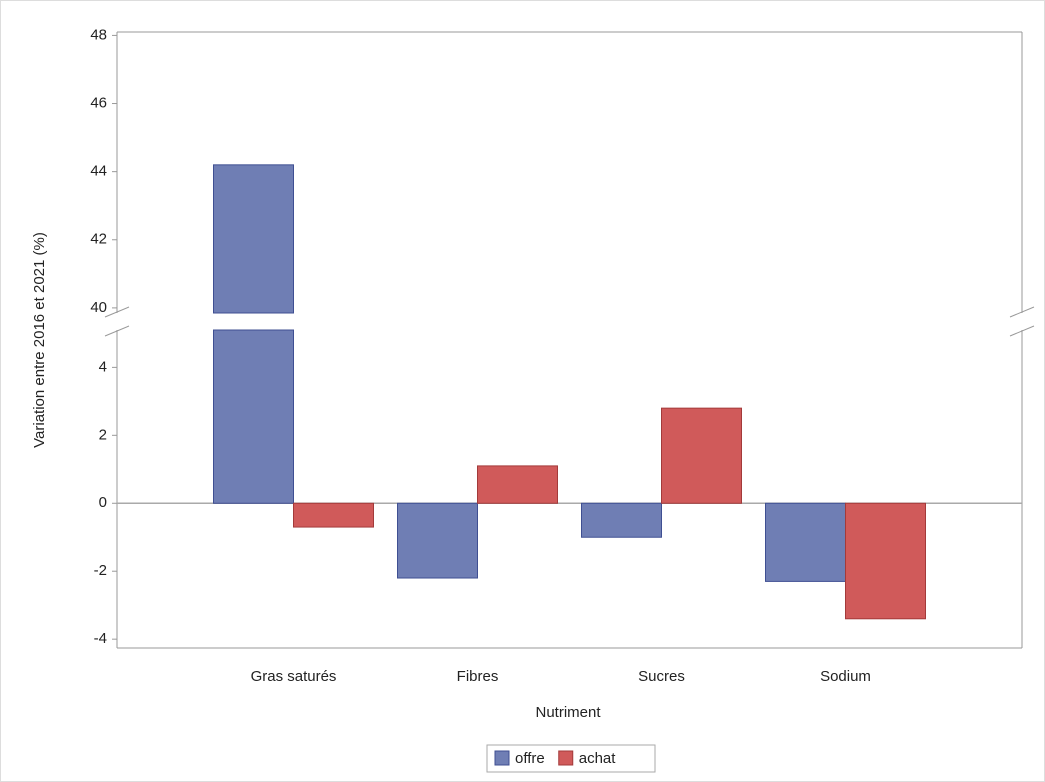 The width and height of the screenshot is (1045, 782). Describe the element at coordinates (103, 366) in the screenshot. I see `y-tick-label: 4` at that location.